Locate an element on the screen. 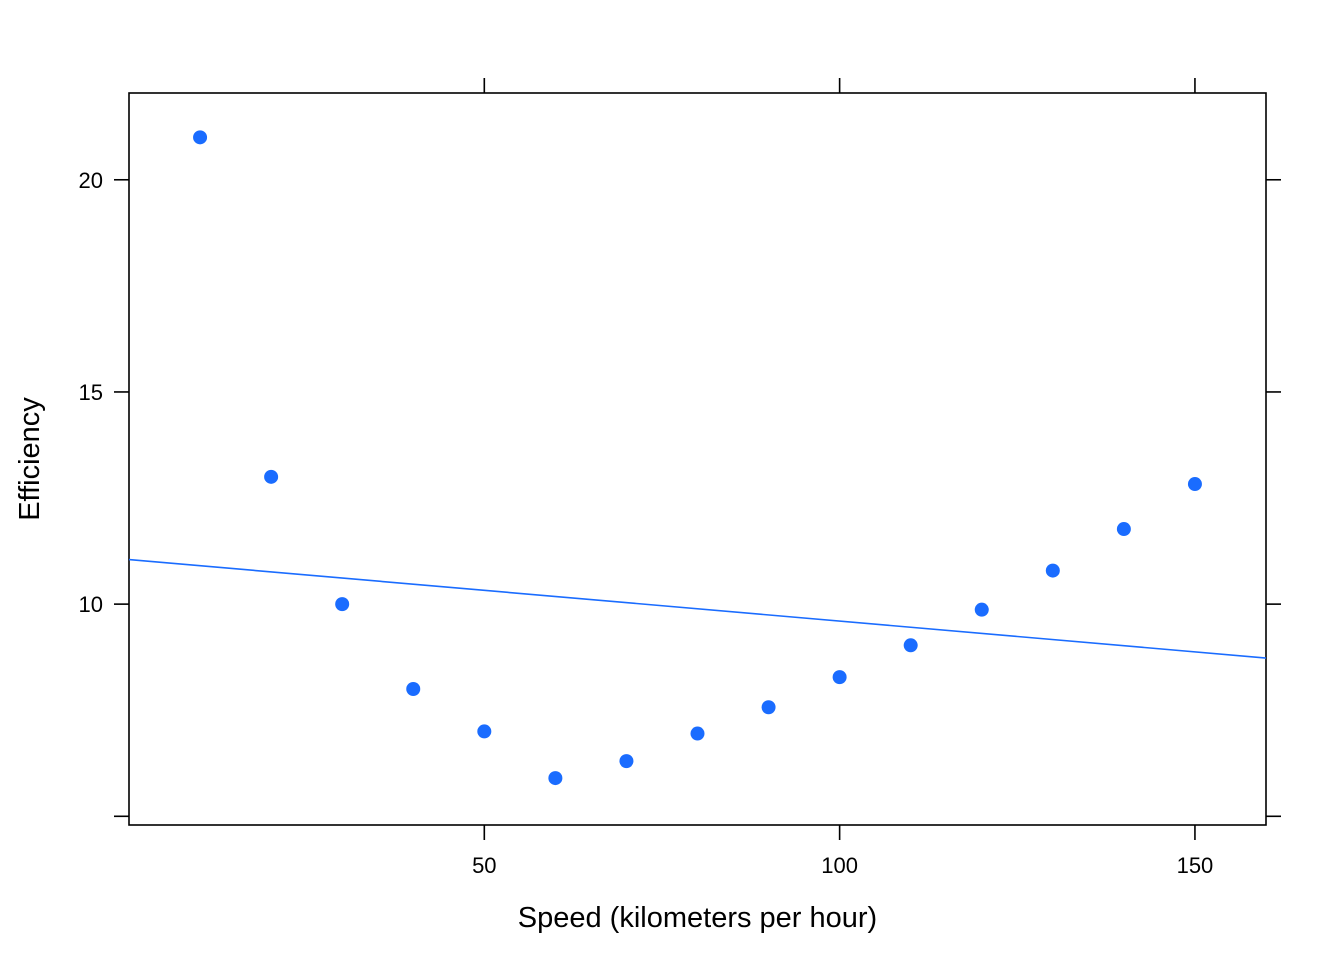  y-axis-title: Efficiency is located at coordinates (30, 459).